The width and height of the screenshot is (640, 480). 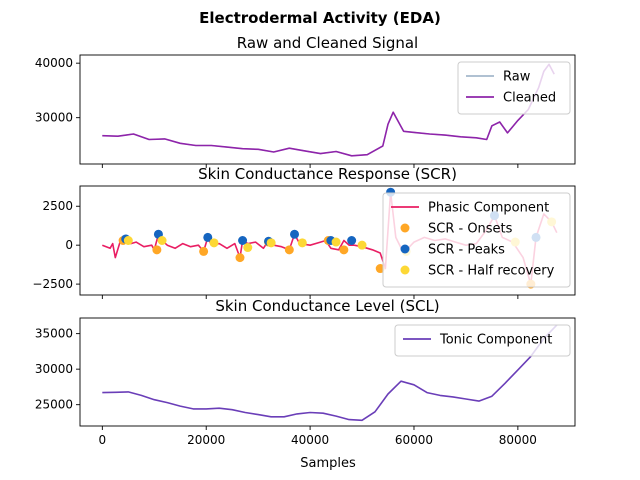 What do you see at coordinates (466, 250) in the screenshot?
I see `legend-label: SCR - Peaks` at bounding box center [466, 250].